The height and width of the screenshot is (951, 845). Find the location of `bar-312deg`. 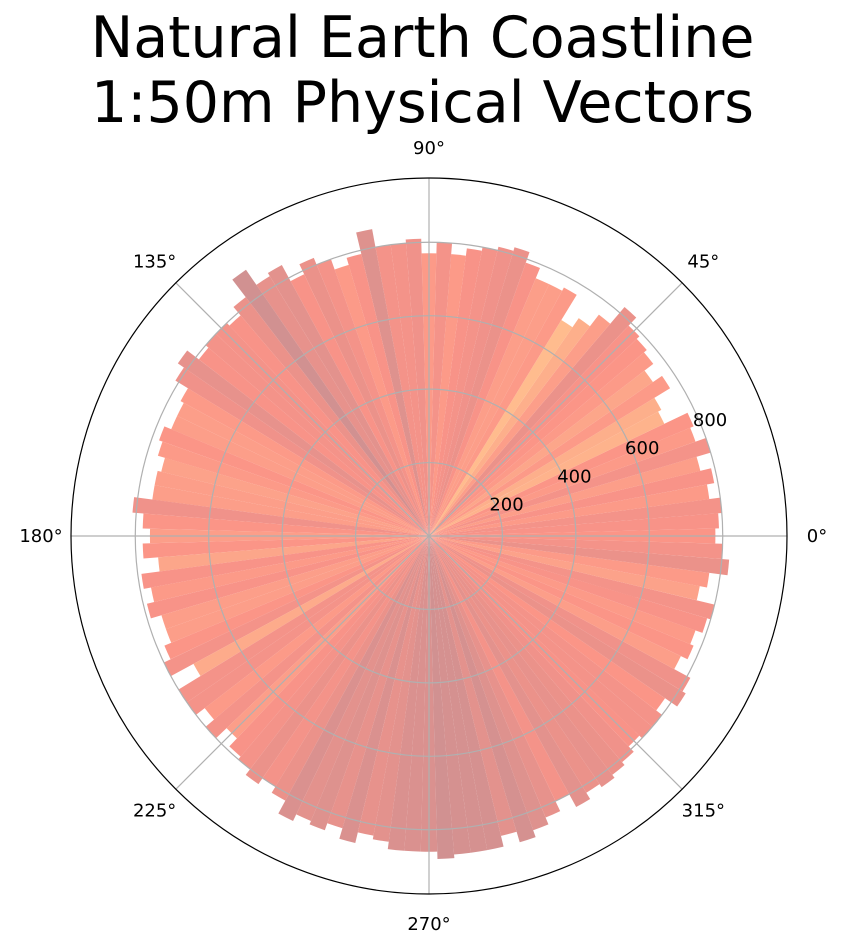

bar-312deg is located at coordinates (531, 649).